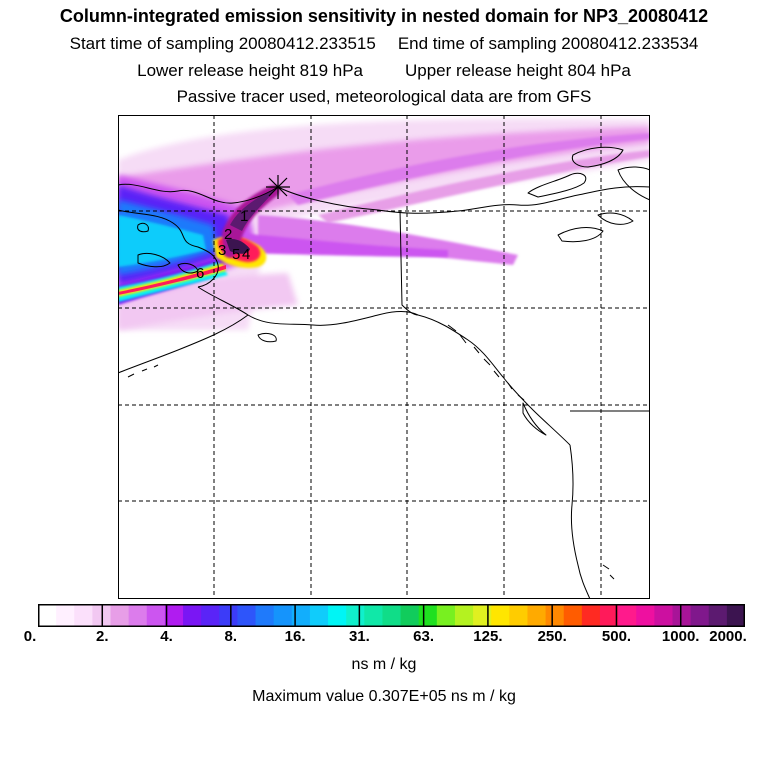  What do you see at coordinates (518, 70) in the screenshot?
I see `upper-release-label: Upper release height 804 hPa` at bounding box center [518, 70].